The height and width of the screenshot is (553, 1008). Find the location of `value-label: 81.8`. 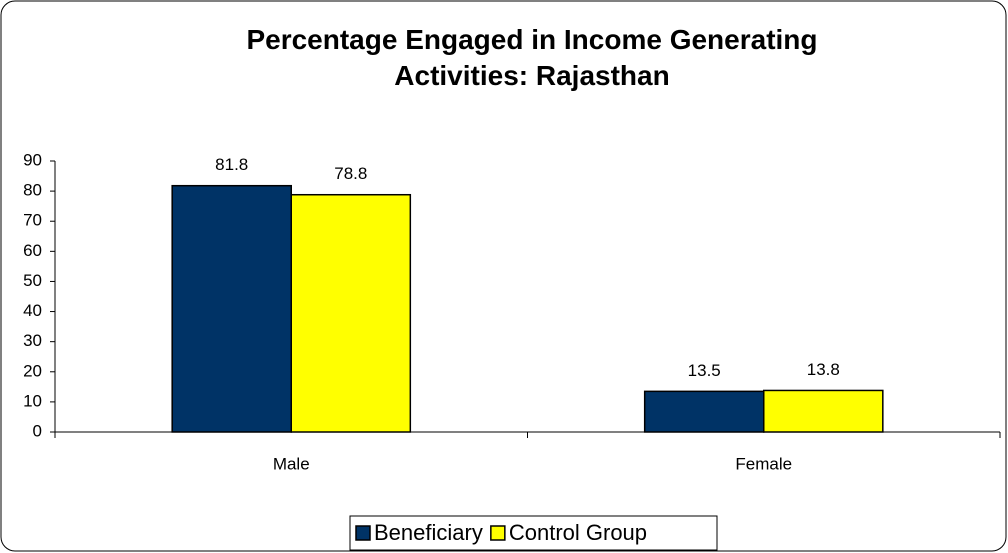

value-label: 81.8 is located at coordinates (231, 164).